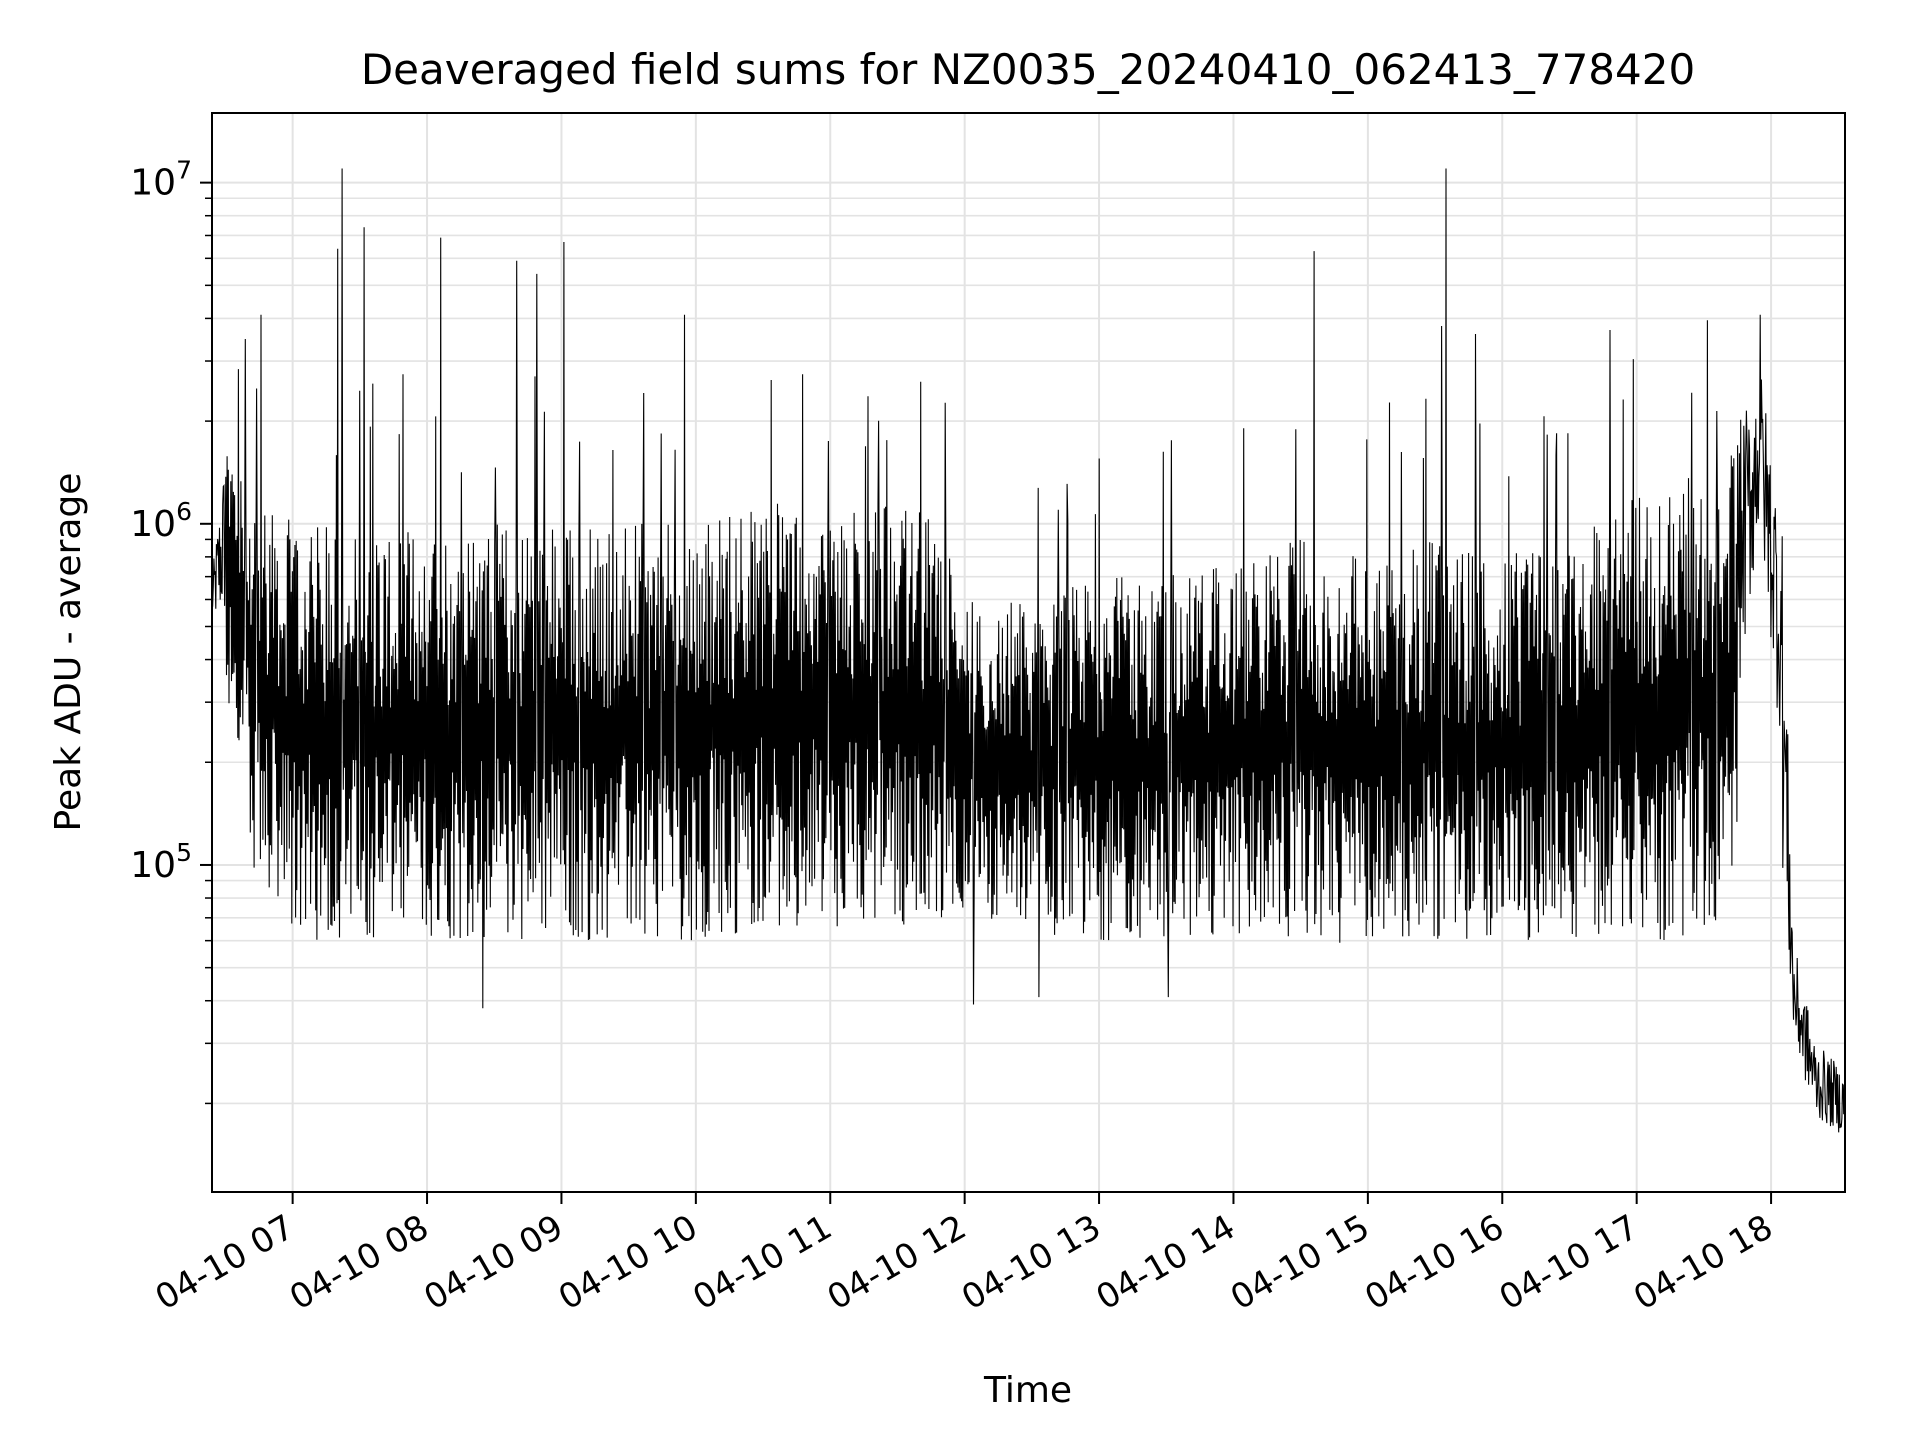 The image size is (1920, 1440). What do you see at coordinates (1027, 1390) in the screenshot?
I see `x-axis-label: Time` at bounding box center [1027, 1390].